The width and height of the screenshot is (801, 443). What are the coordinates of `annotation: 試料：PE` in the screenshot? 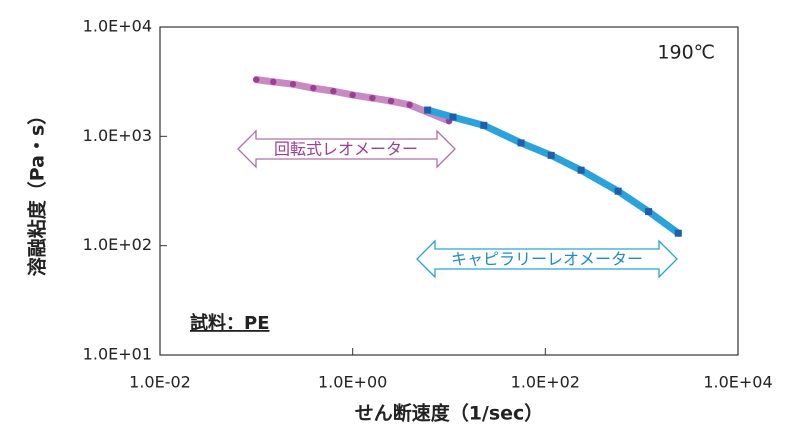 It's located at (230, 323).